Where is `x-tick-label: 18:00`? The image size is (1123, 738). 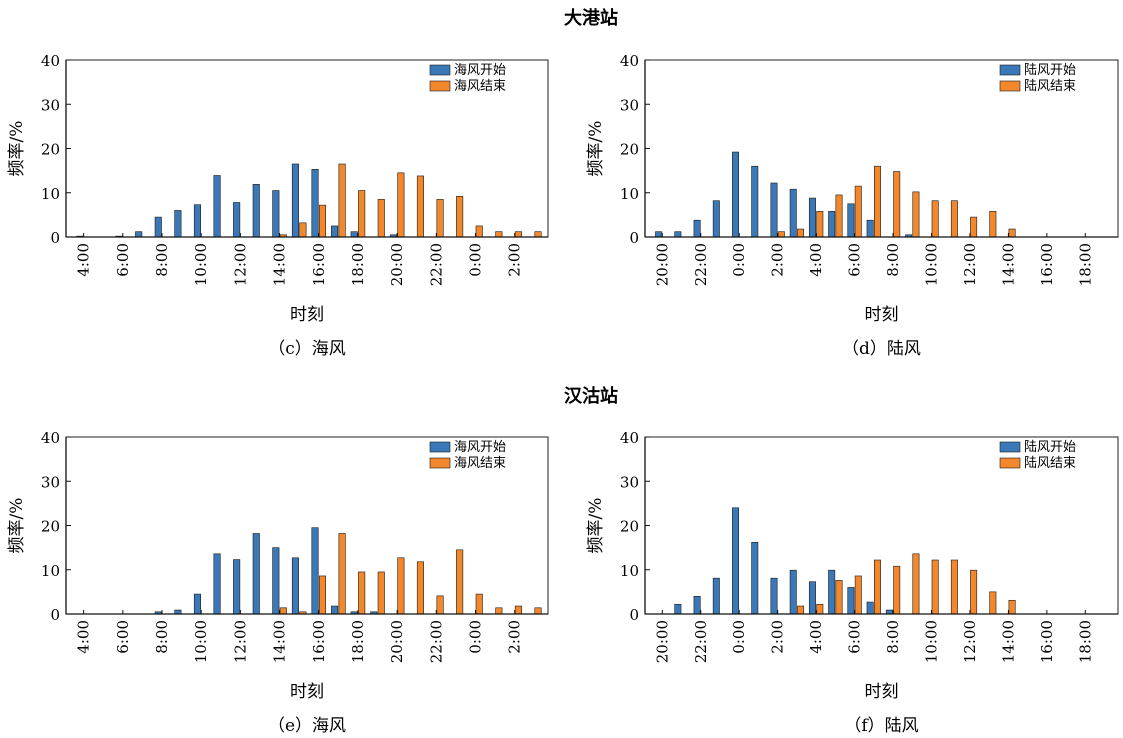 x-tick-label: 18:00 is located at coordinates (1085, 641).